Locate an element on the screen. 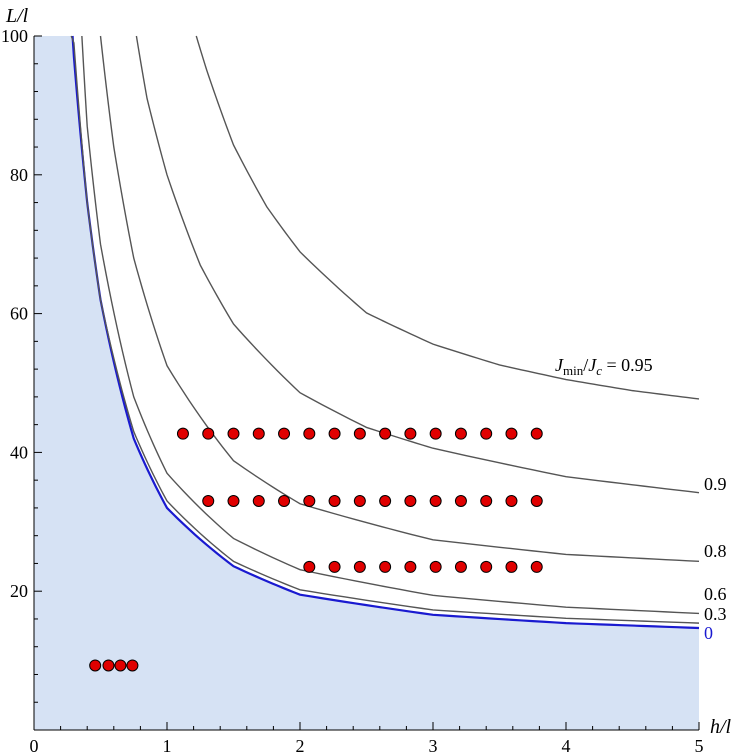  y-tick-label: 100 is located at coordinates (14, 36).